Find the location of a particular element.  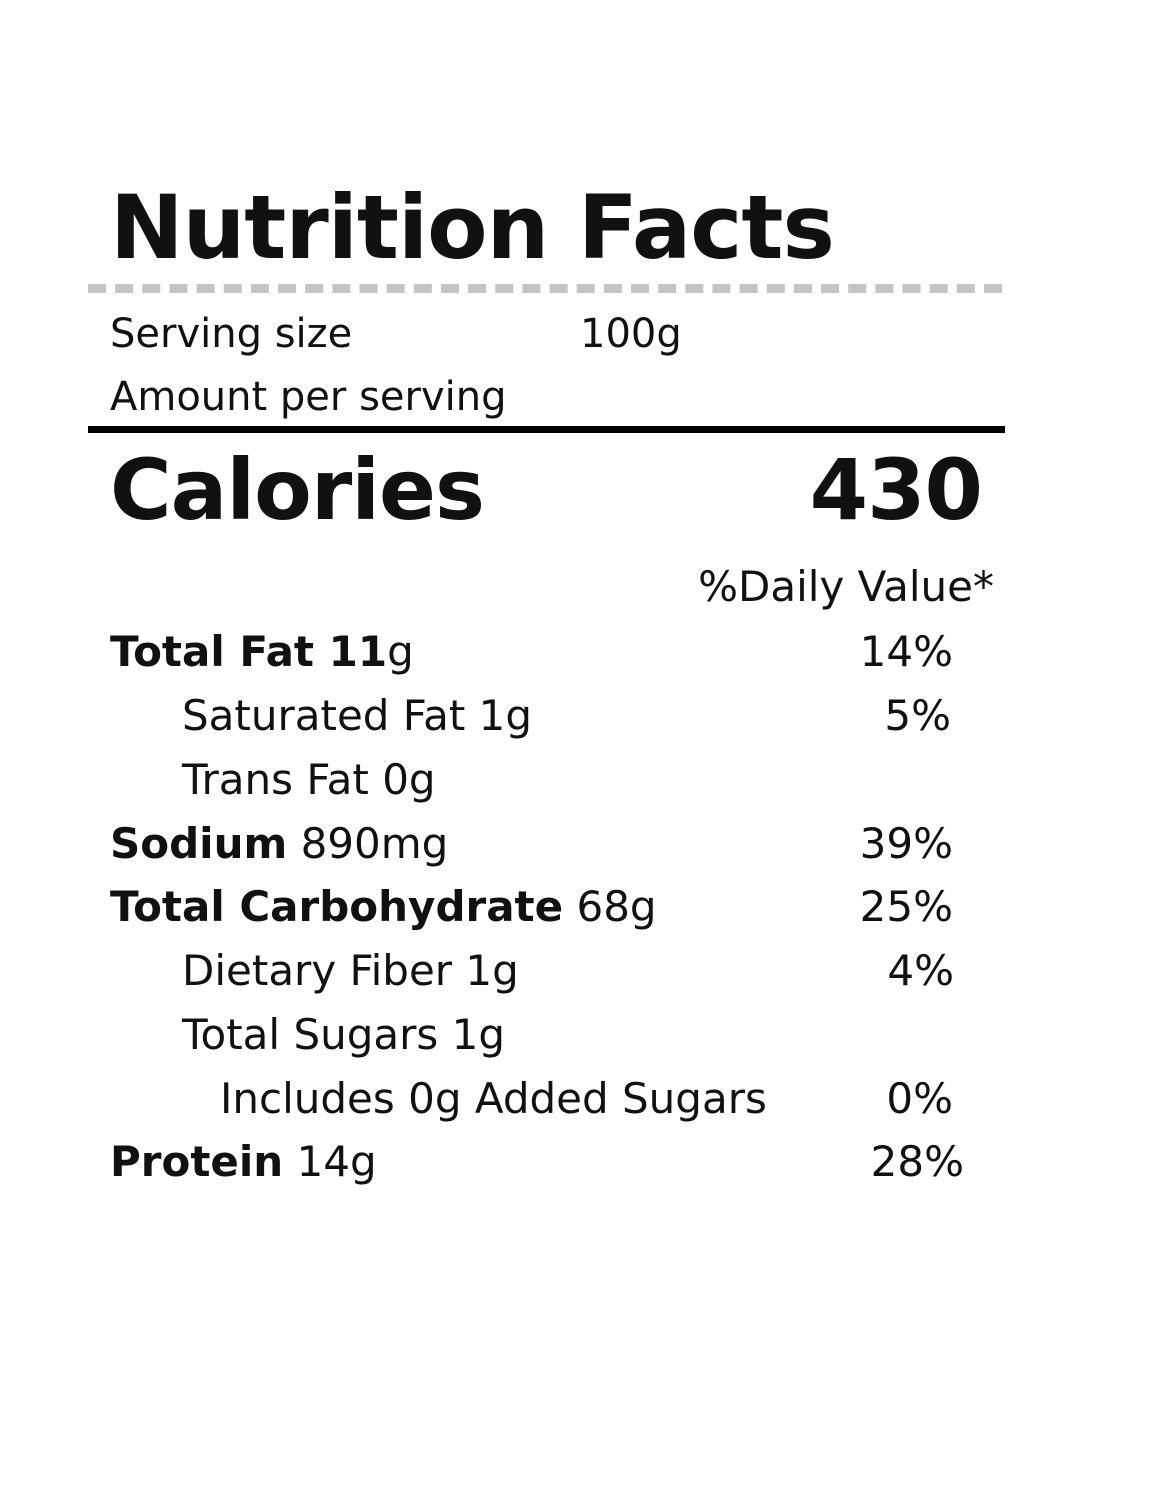

nutrient-dv-added-sugars: 0% is located at coordinates (919, 1098).